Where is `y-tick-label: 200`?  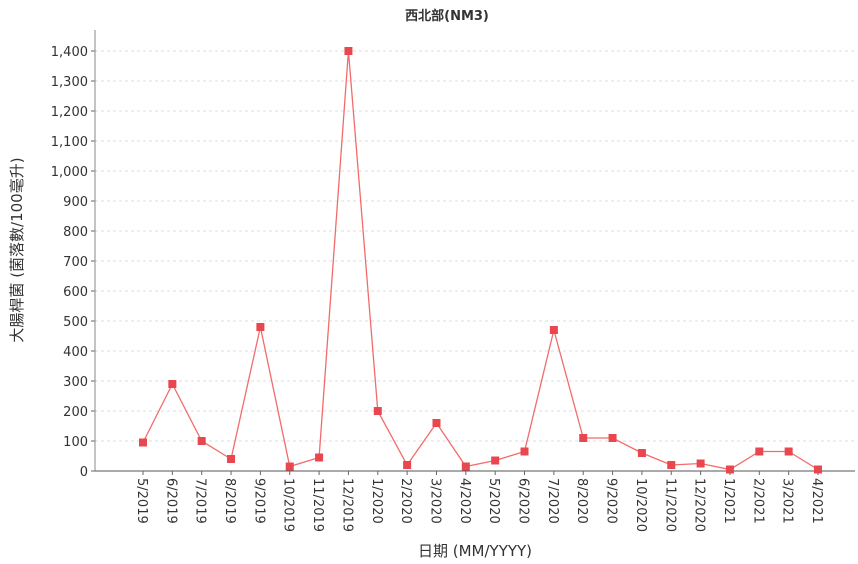 y-tick-label: 200 is located at coordinates (75, 412).